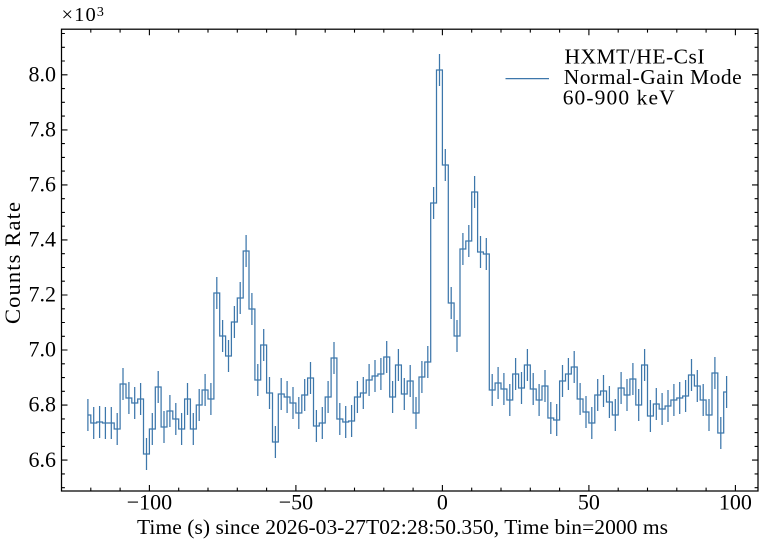 This screenshot has height=545, width=763. What do you see at coordinates (442, 502) in the screenshot?
I see `svg-text: 0` at bounding box center [442, 502].